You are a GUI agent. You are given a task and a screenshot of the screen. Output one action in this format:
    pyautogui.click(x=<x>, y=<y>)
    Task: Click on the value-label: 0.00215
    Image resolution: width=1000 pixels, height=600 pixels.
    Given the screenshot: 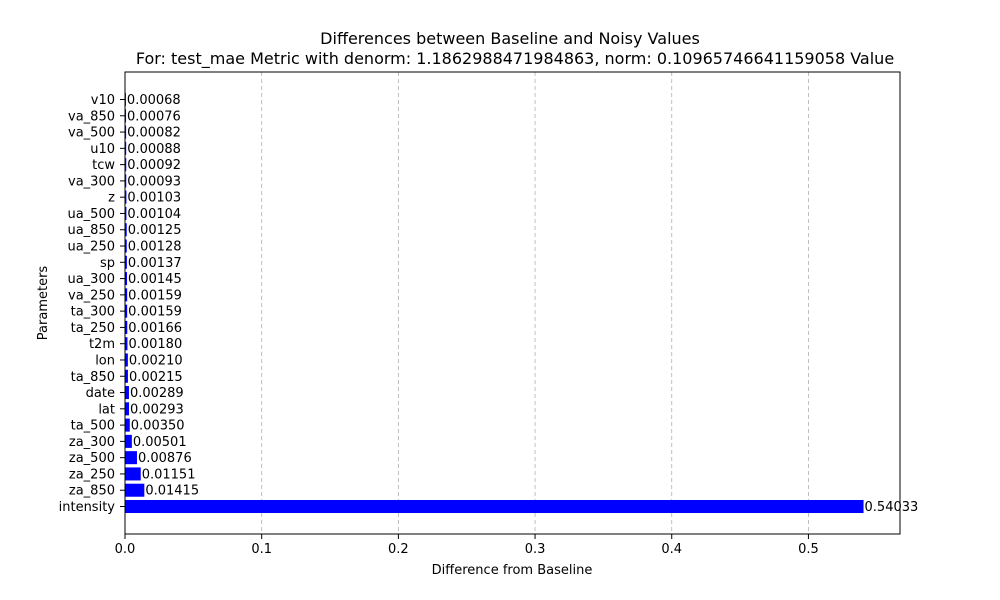 What is the action you would take?
    pyautogui.click(x=156, y=377)
    